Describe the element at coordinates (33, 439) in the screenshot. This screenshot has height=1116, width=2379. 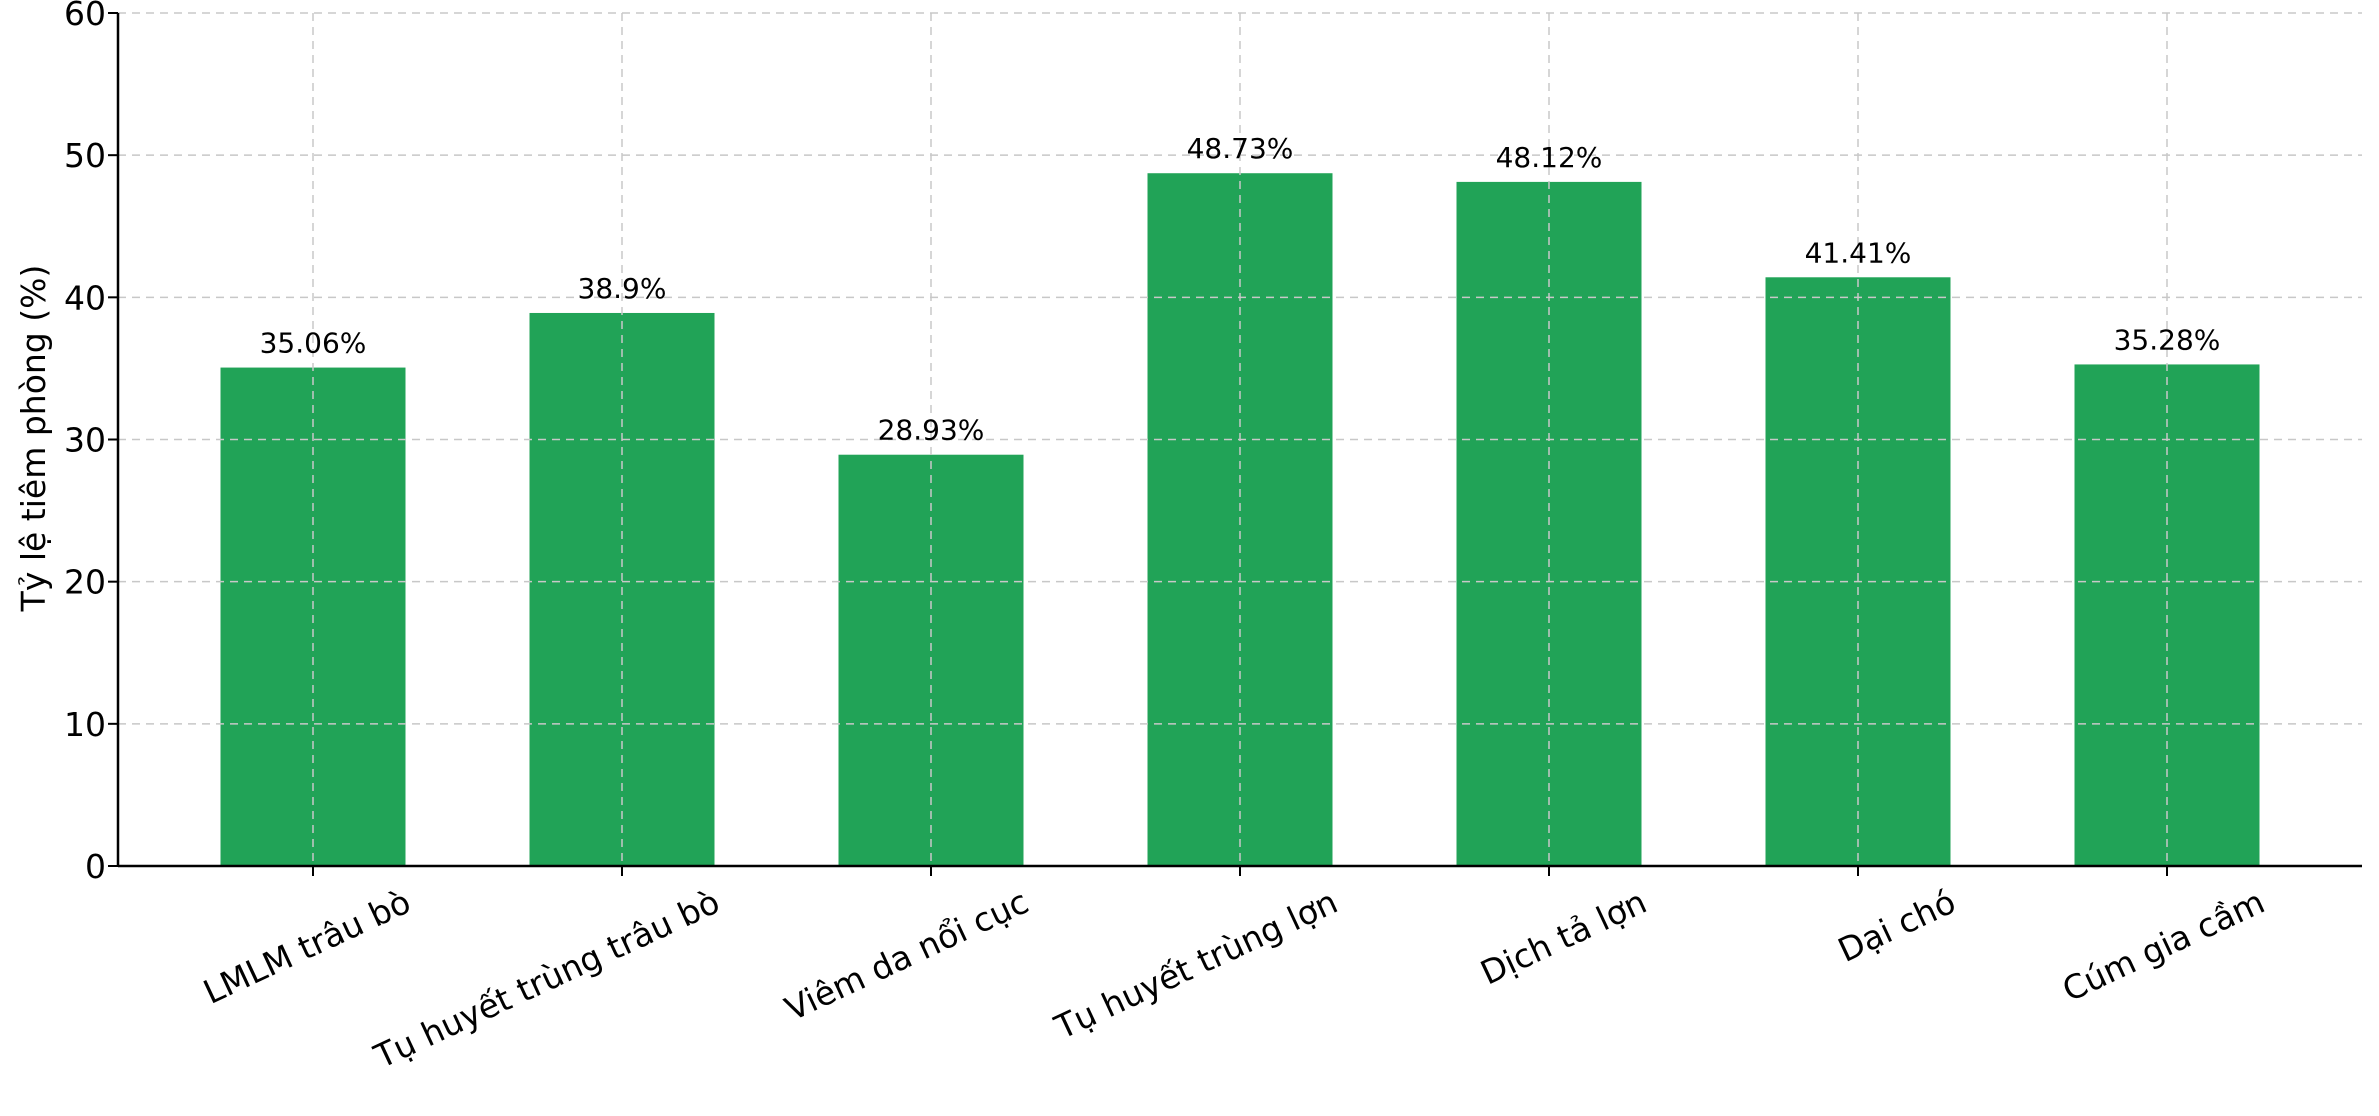
I see `y-axis-title: Tỷ lệ tiêm phòng (%)` at that location.